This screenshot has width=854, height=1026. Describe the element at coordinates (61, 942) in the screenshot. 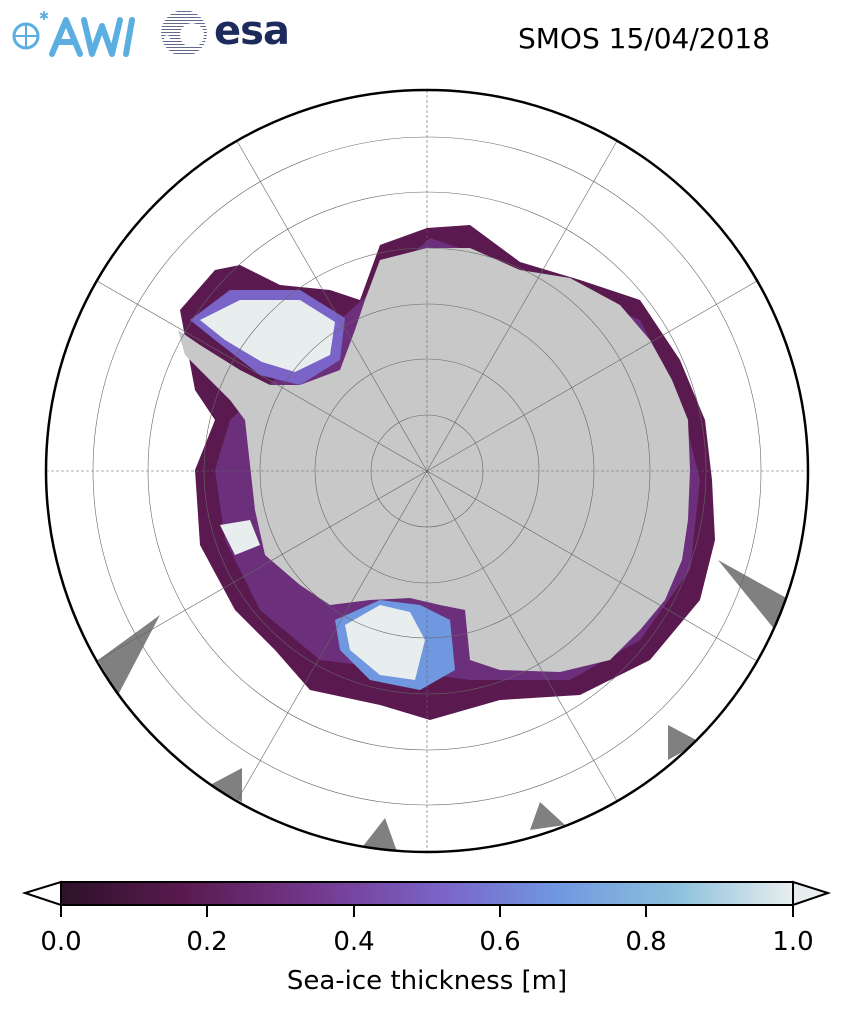

I see `colorbar-tick-label: 0.0` at that location.